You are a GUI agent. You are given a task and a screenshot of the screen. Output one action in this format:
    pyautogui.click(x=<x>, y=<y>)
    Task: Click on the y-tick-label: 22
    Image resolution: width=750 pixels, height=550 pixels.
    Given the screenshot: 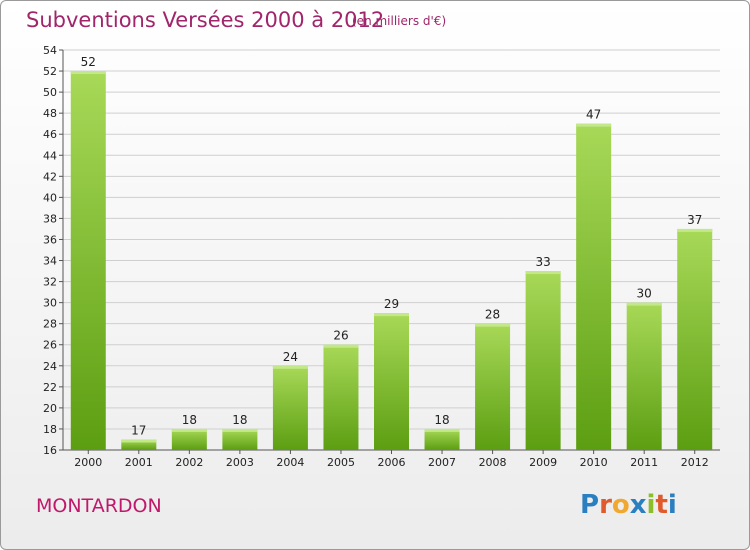 What is the action you would take?
    pyautogui.click(x=50, y=387)
    